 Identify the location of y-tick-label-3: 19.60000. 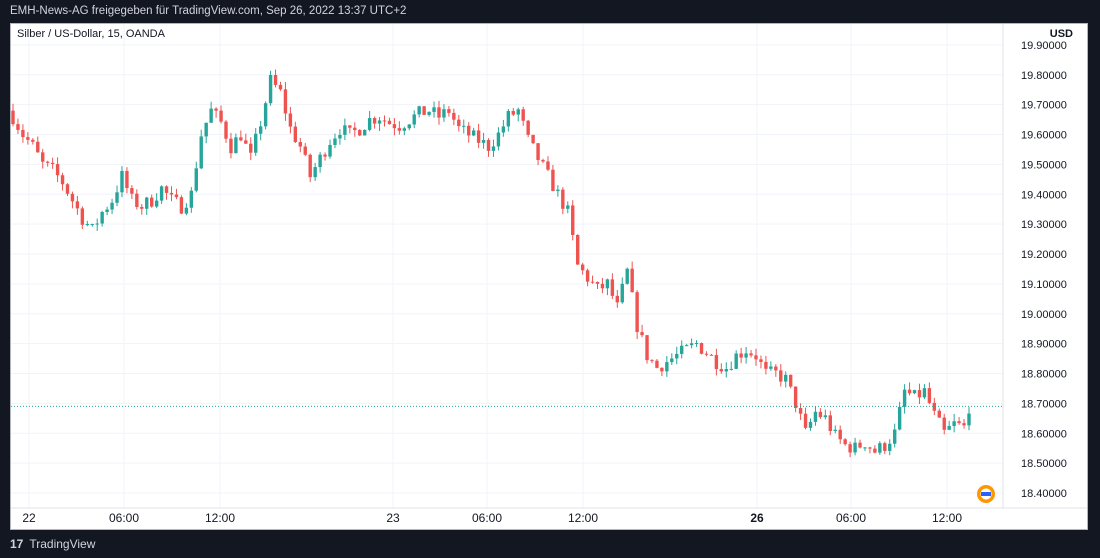
(1044, 136).